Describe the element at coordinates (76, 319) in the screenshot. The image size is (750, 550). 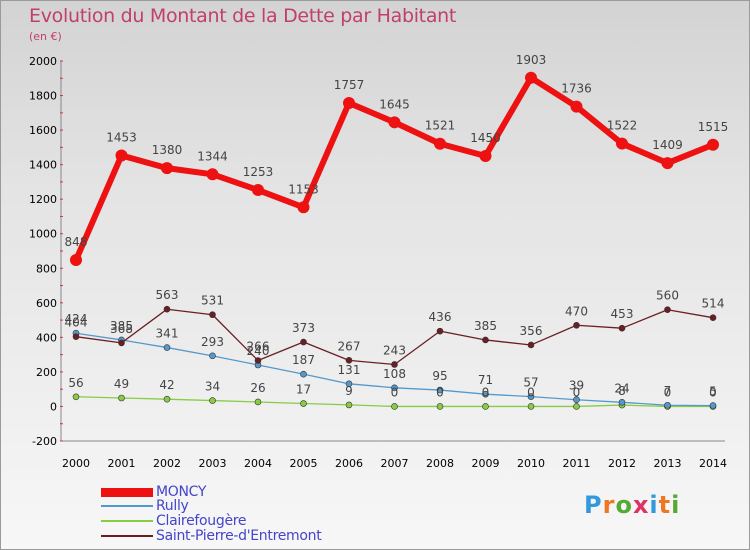
I see `data-label-rully: 424` at that location.